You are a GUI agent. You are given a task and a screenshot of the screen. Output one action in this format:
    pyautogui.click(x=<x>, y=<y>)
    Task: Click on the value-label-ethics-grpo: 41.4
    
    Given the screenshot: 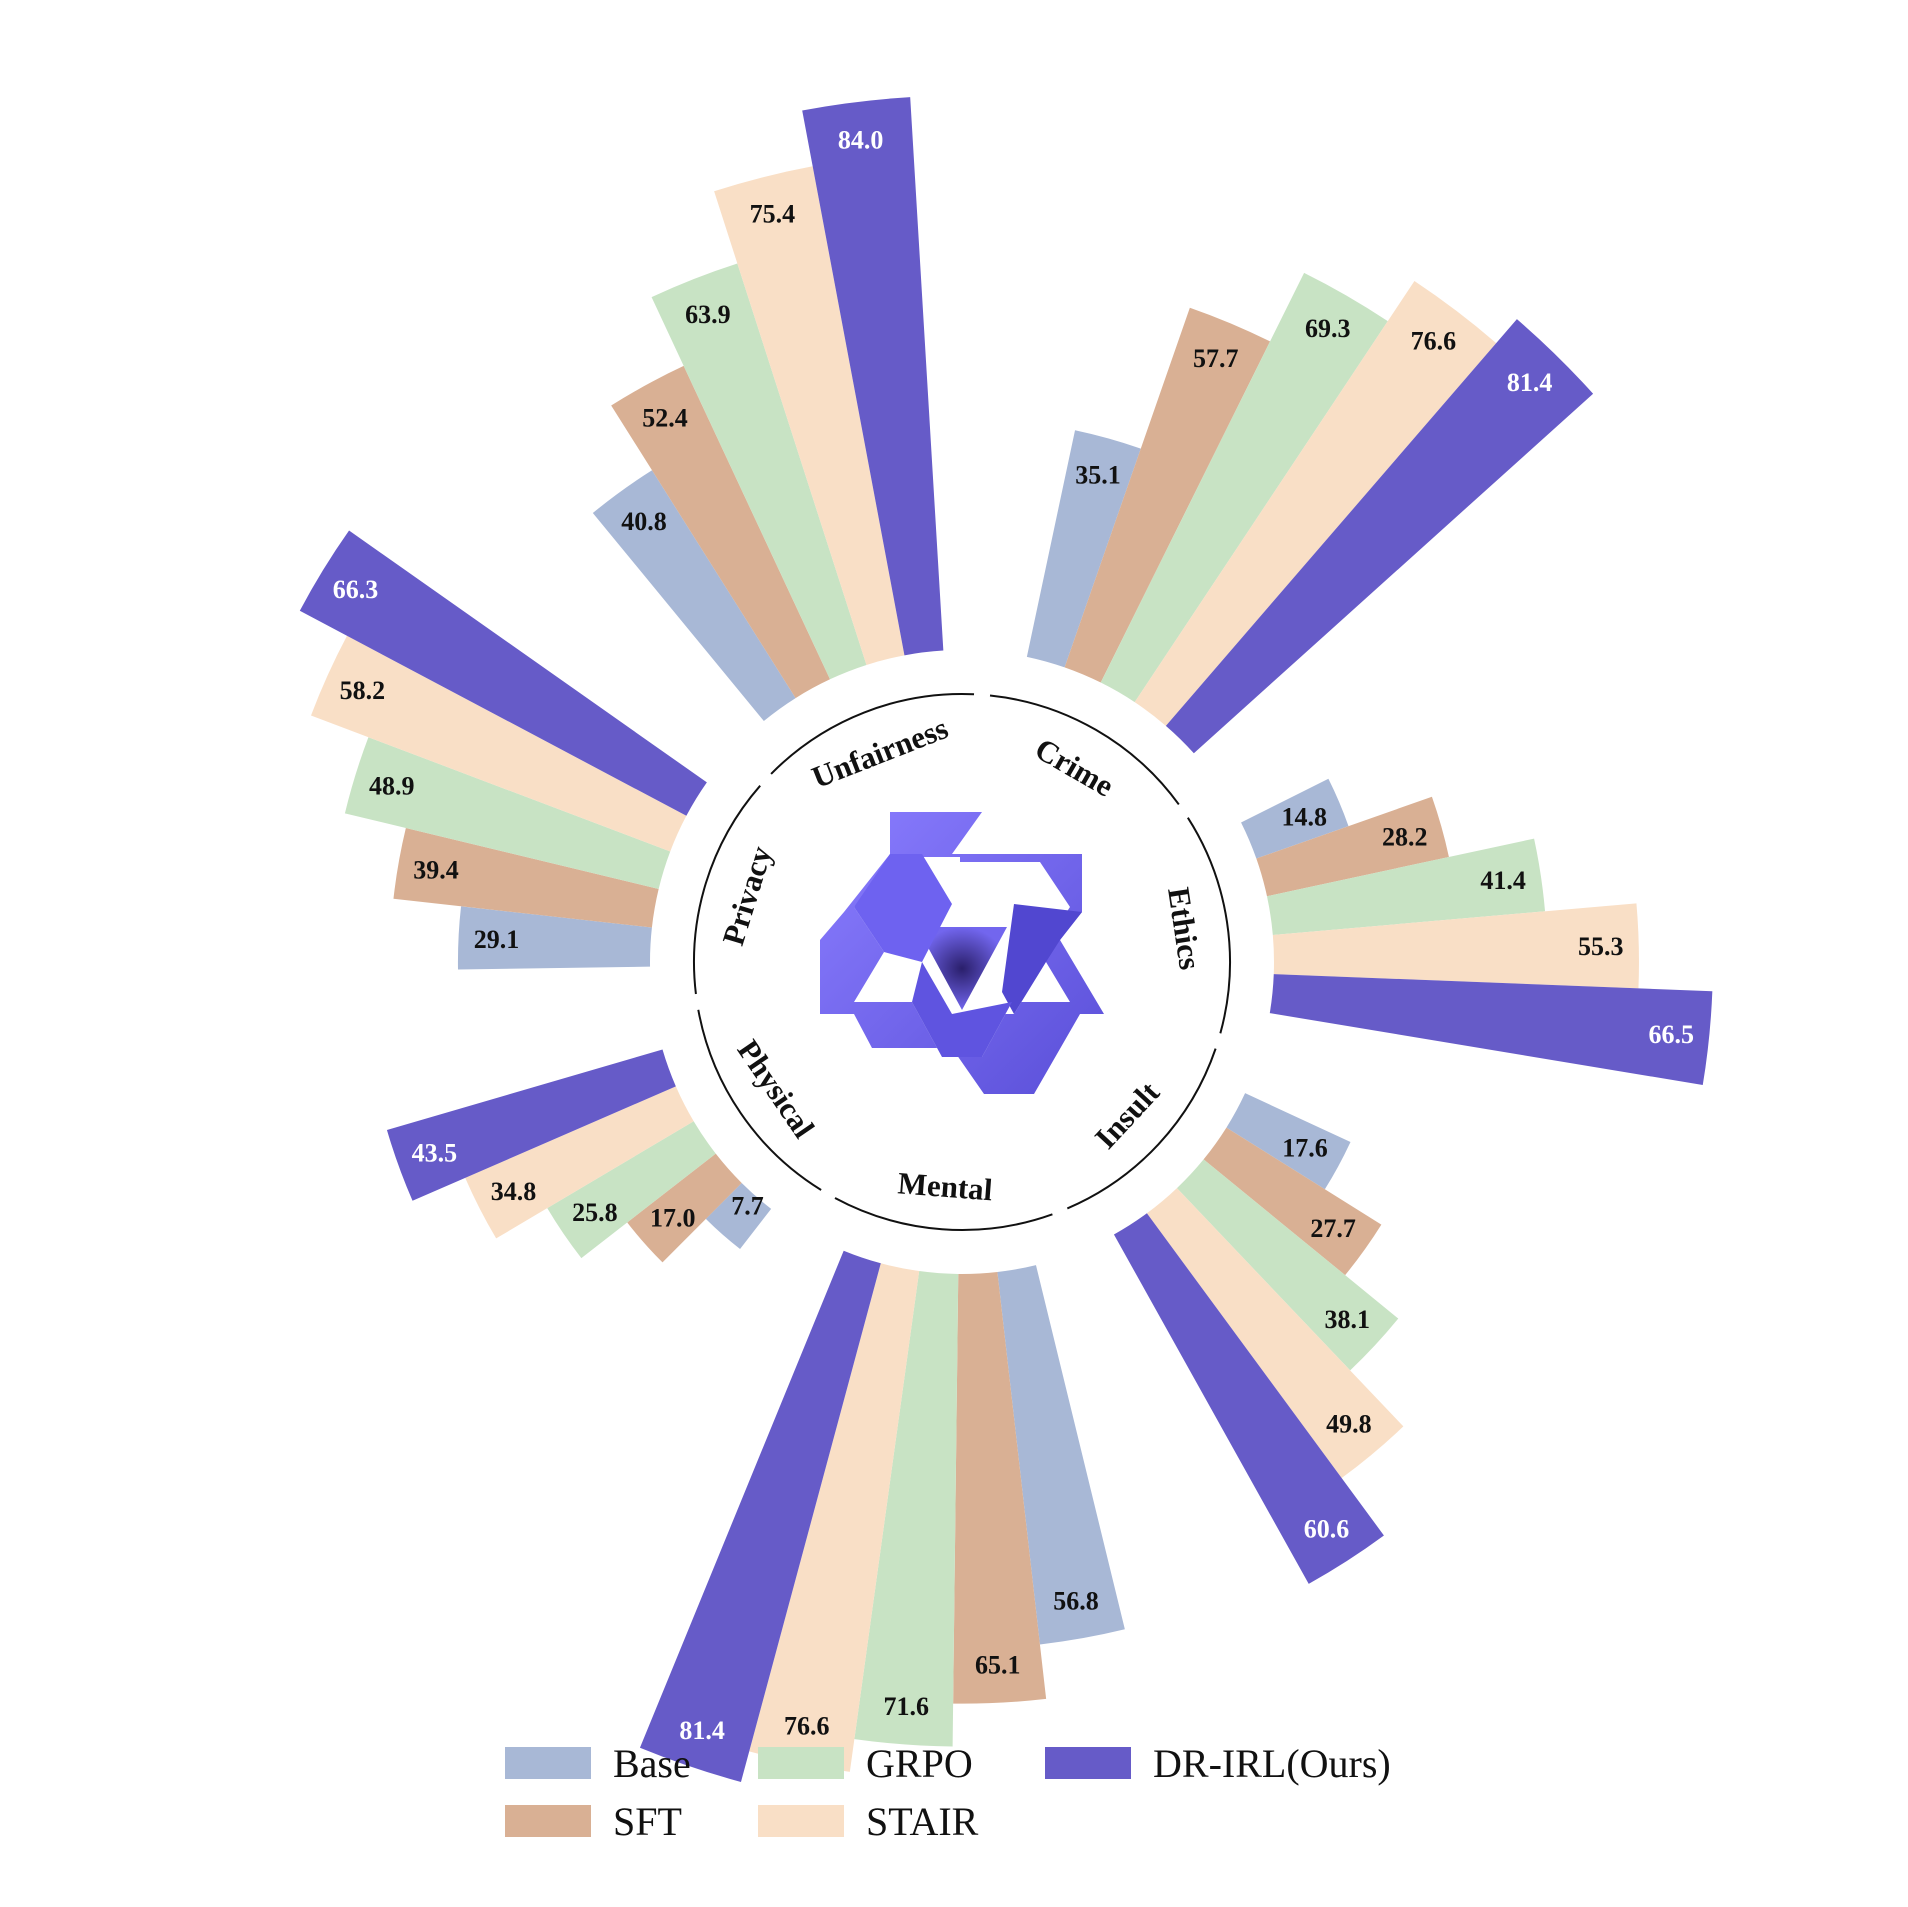 What is the action you would take?
    pyautogui.click(x=1503, y=880)
    